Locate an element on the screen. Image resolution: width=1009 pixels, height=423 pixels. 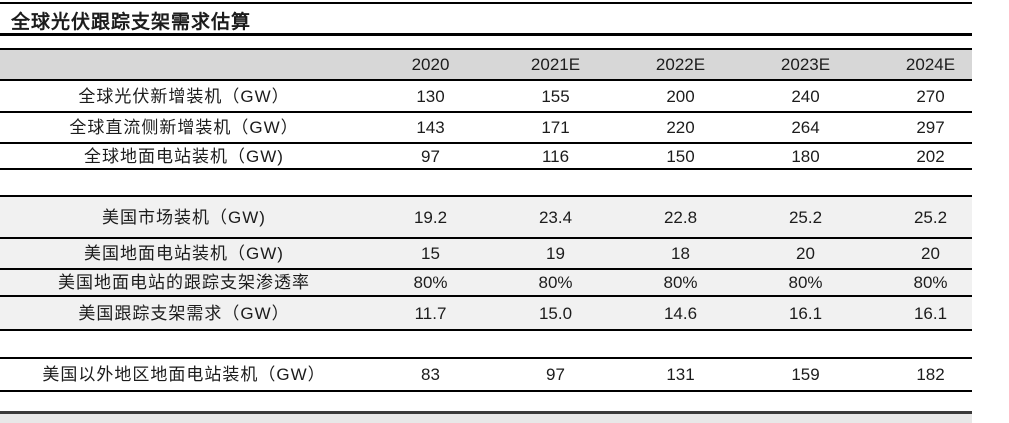
cell-value: 264 is located at coordinates (805, 127).